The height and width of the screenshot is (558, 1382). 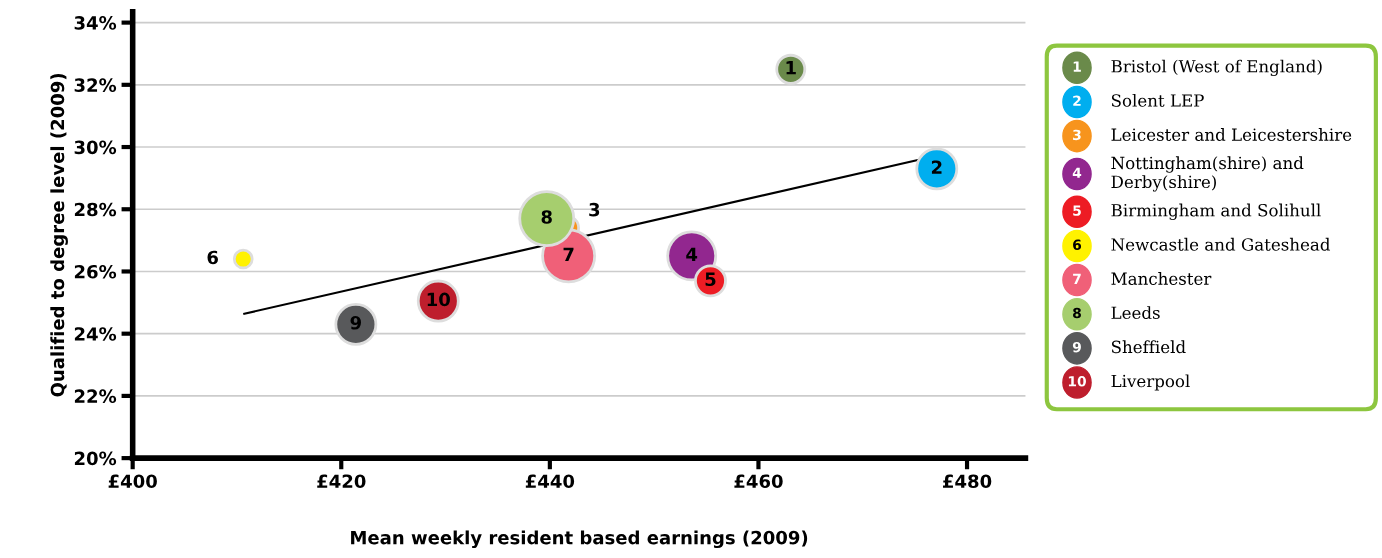 What do you see at coordinates (1161, 278) in the screenshot?
I see `legend-label: Manchester` at bounding box center [1161, 278].